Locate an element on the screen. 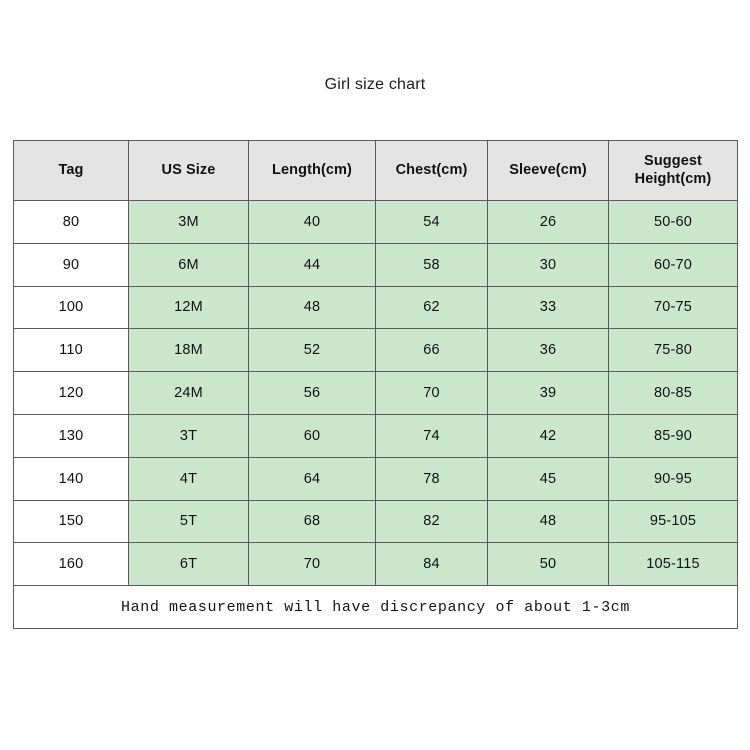 The image size is (750, 750). cell-tag: 110 is located at coordinates (71, 350).